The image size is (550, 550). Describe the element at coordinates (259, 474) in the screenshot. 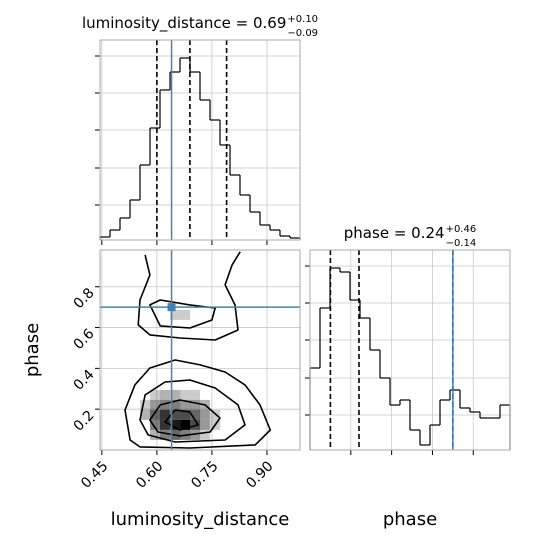

I see `x-tick-label: 0.90` at that location.